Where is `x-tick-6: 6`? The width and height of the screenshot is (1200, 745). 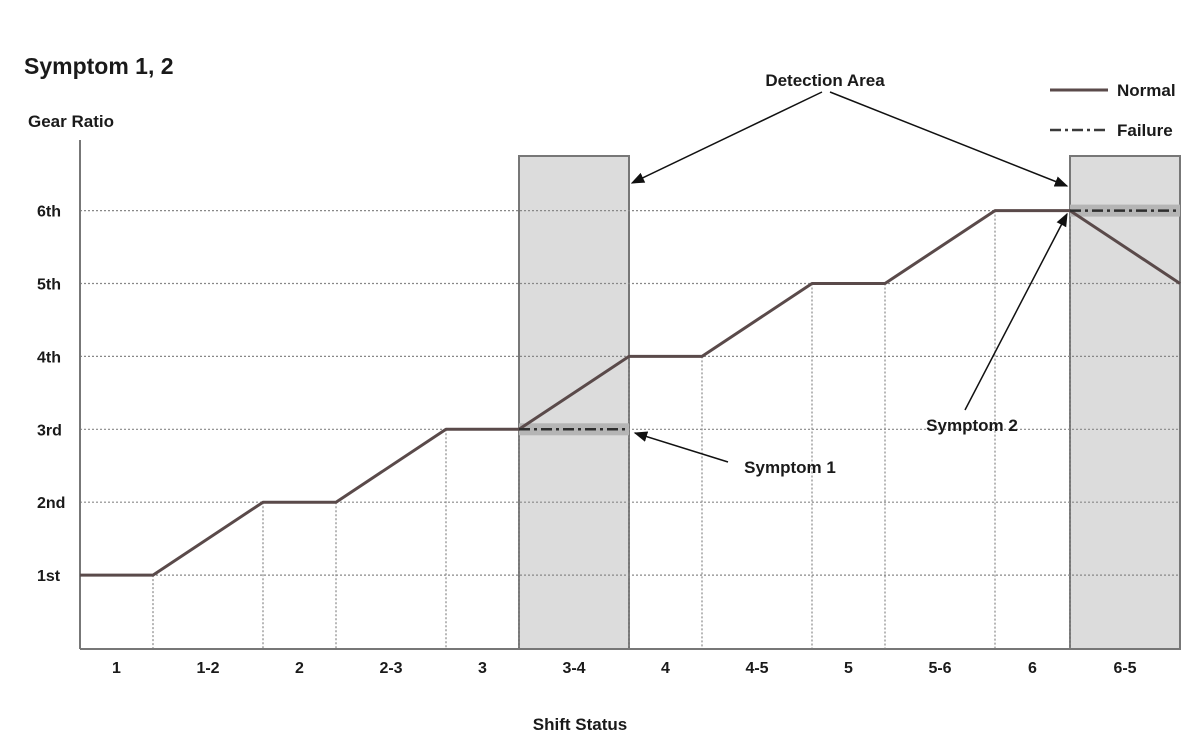
x-tick-6: 6 is located at coordinates (1032, 668).